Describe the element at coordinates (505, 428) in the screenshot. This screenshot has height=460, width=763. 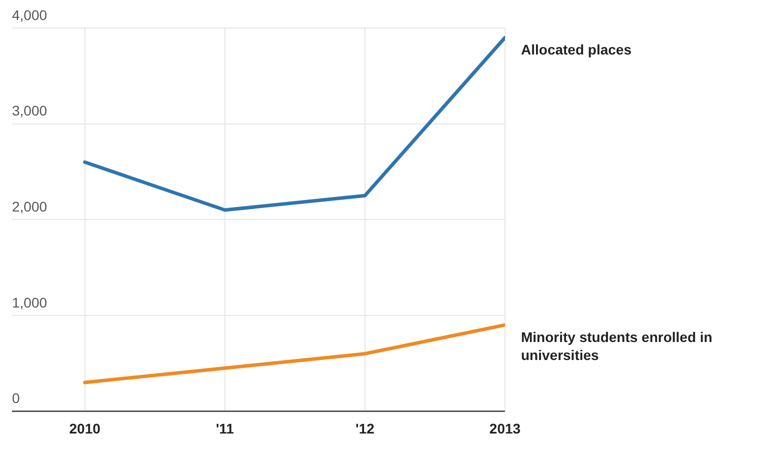
I see `x-tick-label: 2013` at that location.